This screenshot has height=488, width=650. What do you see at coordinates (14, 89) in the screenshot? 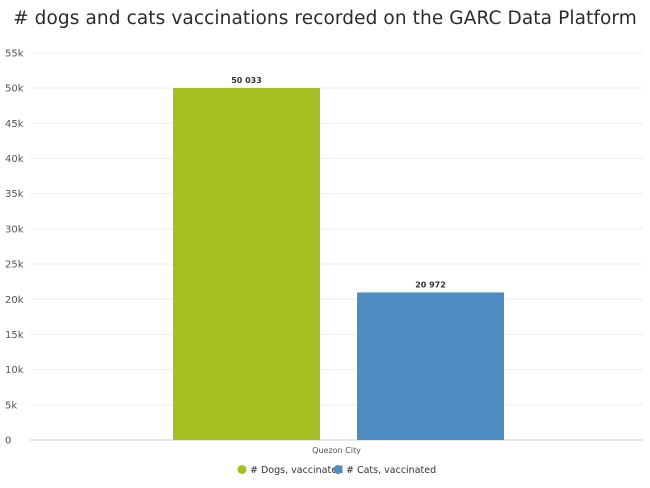
I see `y-tick-label: 50k` at bounding box center [14, 89].